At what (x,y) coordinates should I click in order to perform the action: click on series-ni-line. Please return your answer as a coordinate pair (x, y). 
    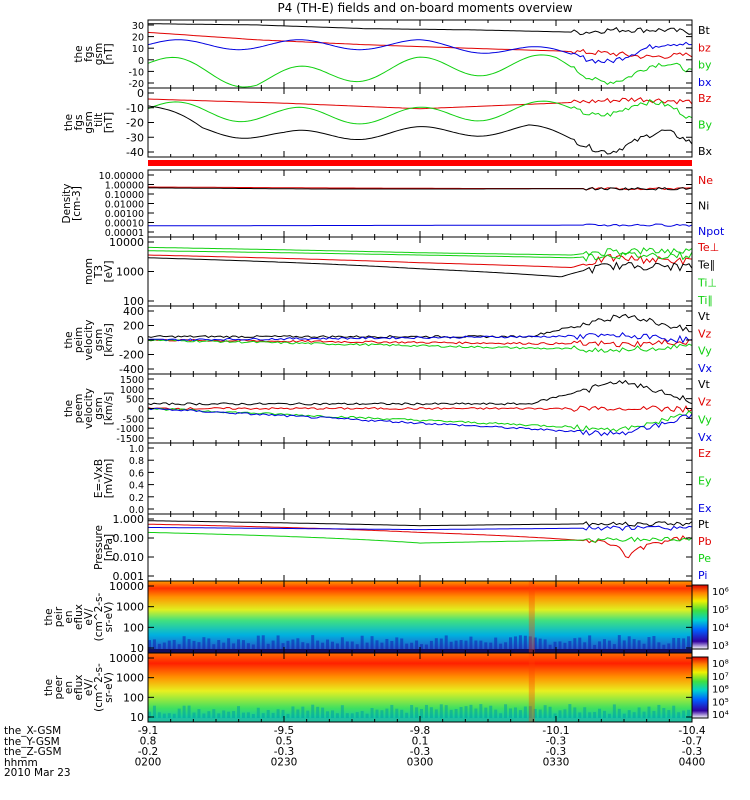
    Looking at the image, I should click on (420, 189).